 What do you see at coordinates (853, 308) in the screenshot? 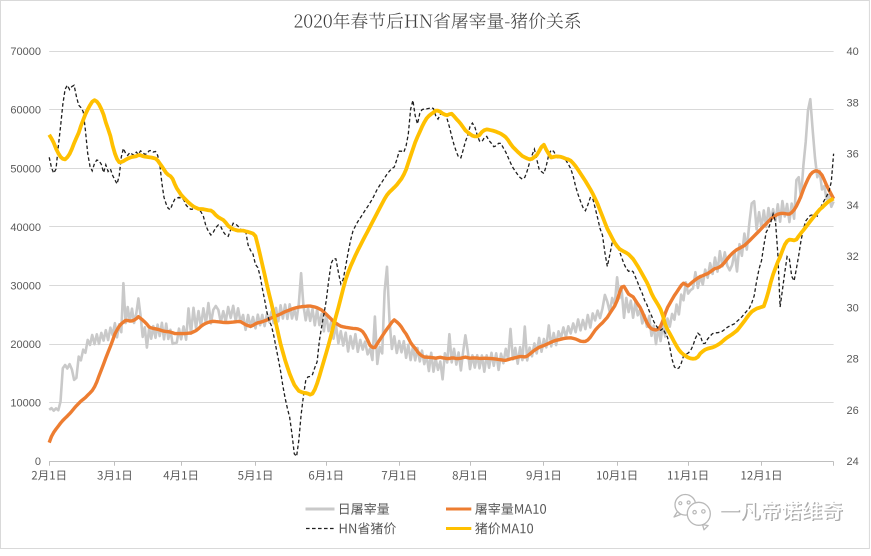
I see `svg-text: 30` at bounding box center [853, 308].